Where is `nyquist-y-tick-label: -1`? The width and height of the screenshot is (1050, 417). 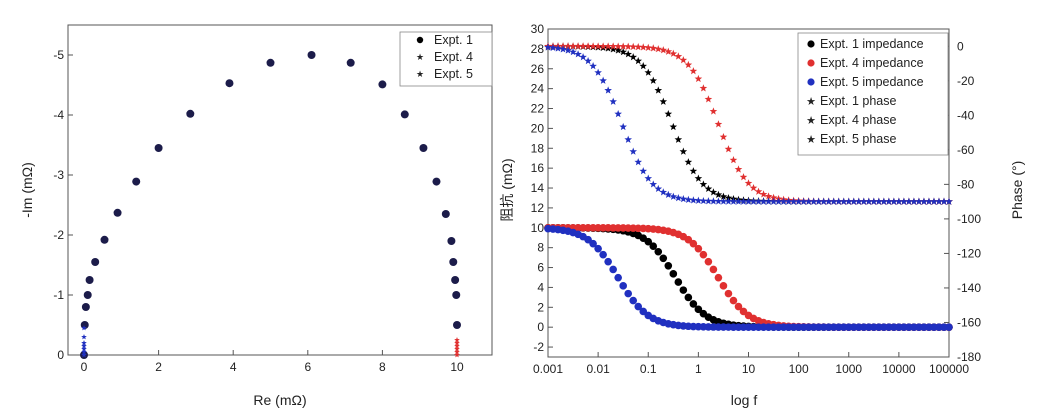
nyquist-y-tick-label: -1 is located at coordinates (58, 295).